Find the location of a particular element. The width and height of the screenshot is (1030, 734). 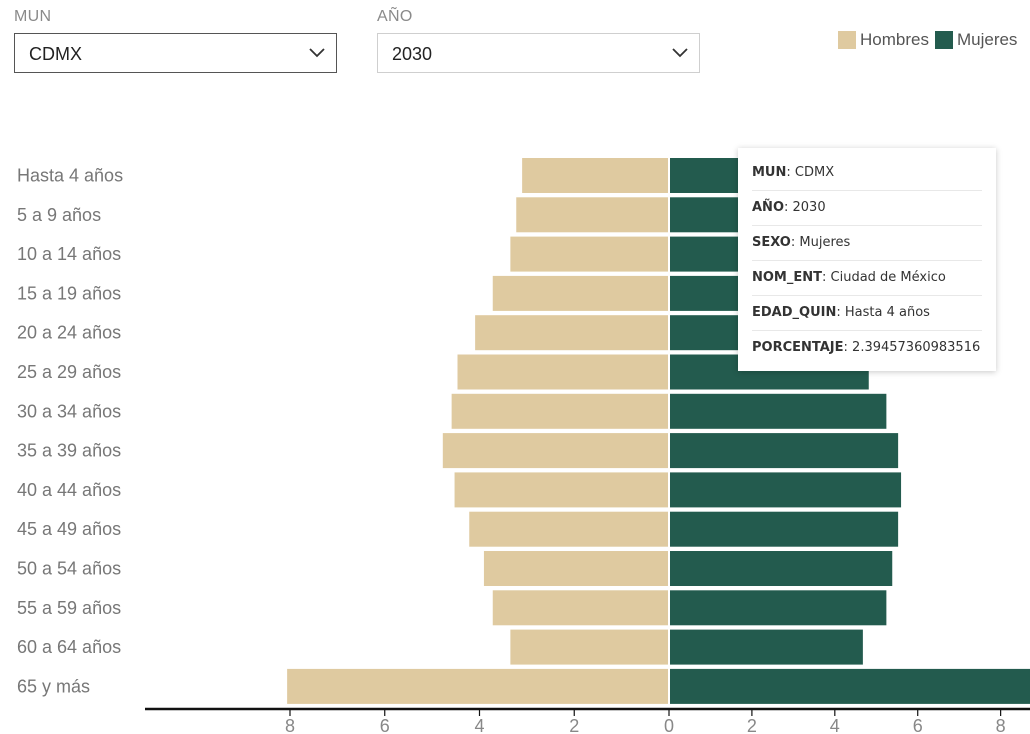

legend-item-hombres: Hombres is located at coordinates (883, 40).